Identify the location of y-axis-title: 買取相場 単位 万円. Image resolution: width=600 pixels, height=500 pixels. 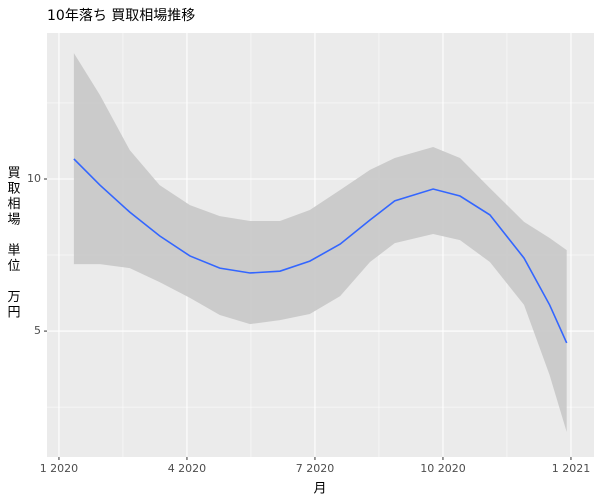
(13, 243).